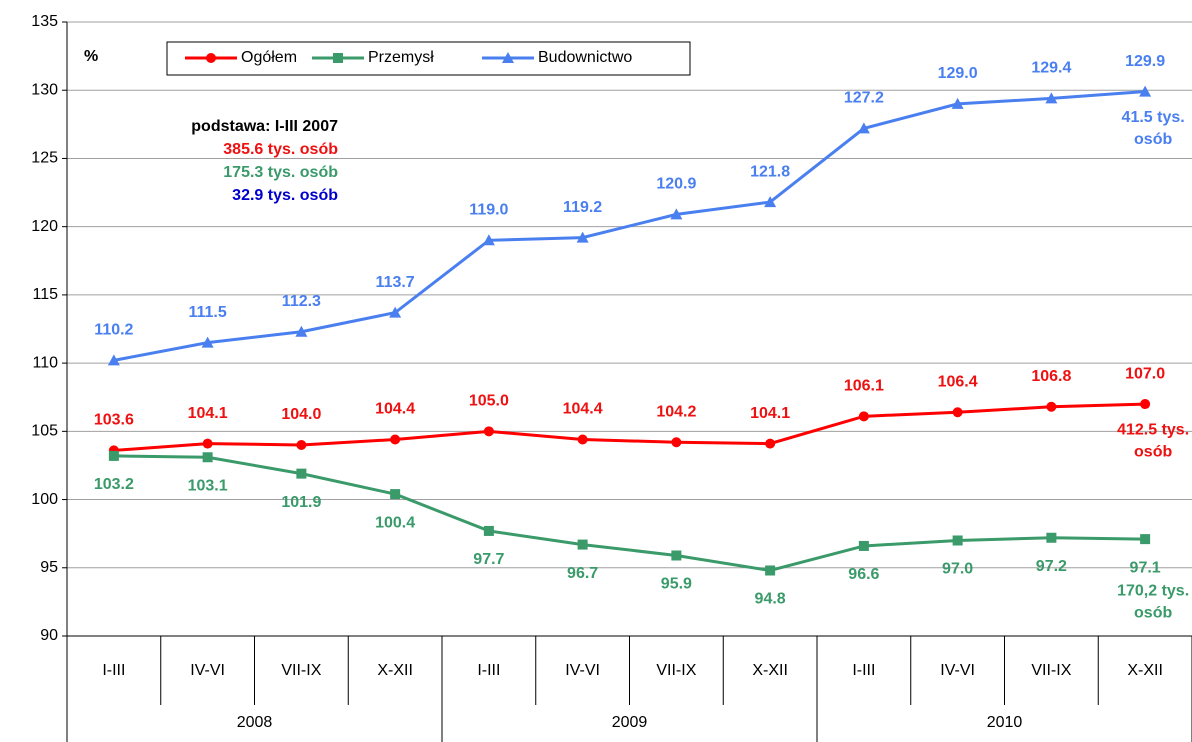  Describe the element at coordinates (676, 584) in the screenshot. I see `data-label: 95.9` at that location.